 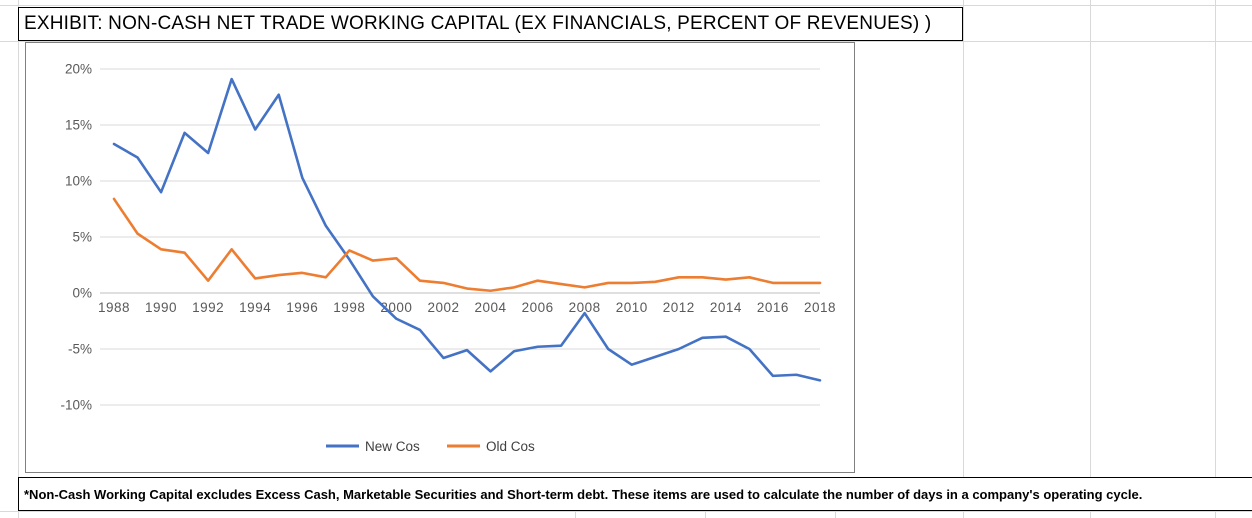 I want to click on y-axis-label: 10%, so click(x=78, y=181).